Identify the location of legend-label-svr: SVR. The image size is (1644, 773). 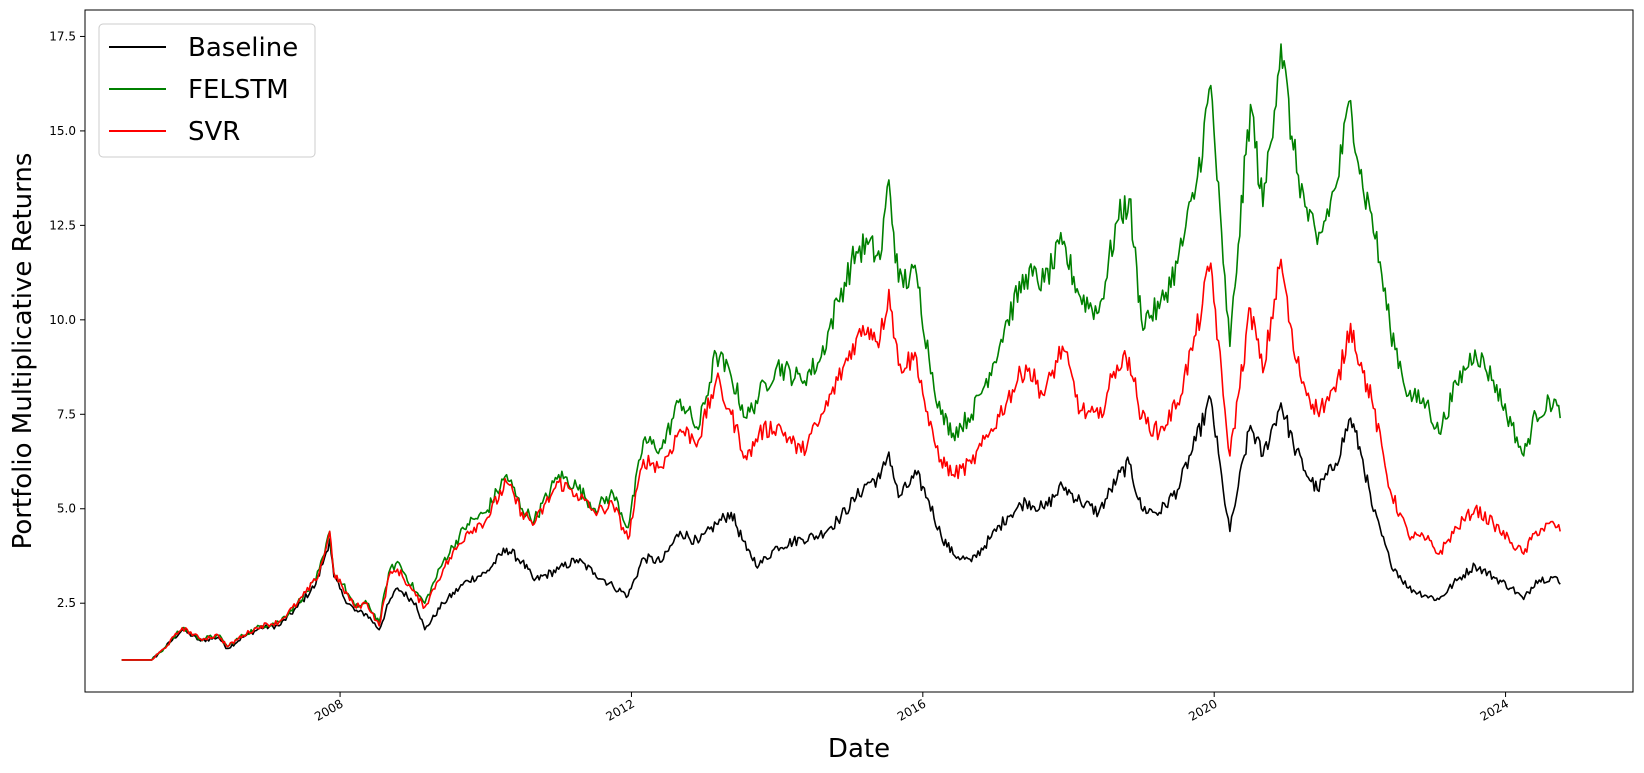
(214, 132).